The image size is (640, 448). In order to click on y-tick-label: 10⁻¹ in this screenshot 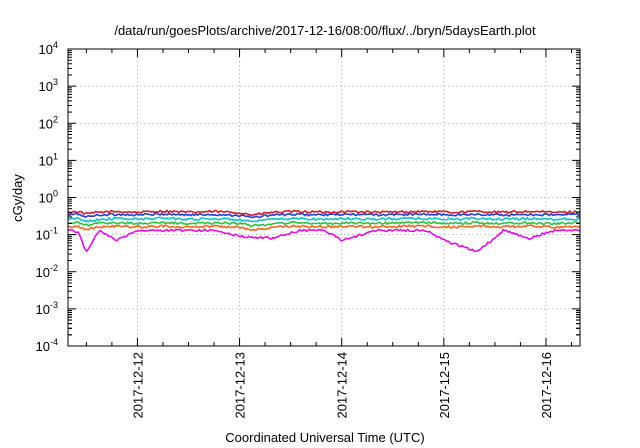, I will do `click(47, 234)`.